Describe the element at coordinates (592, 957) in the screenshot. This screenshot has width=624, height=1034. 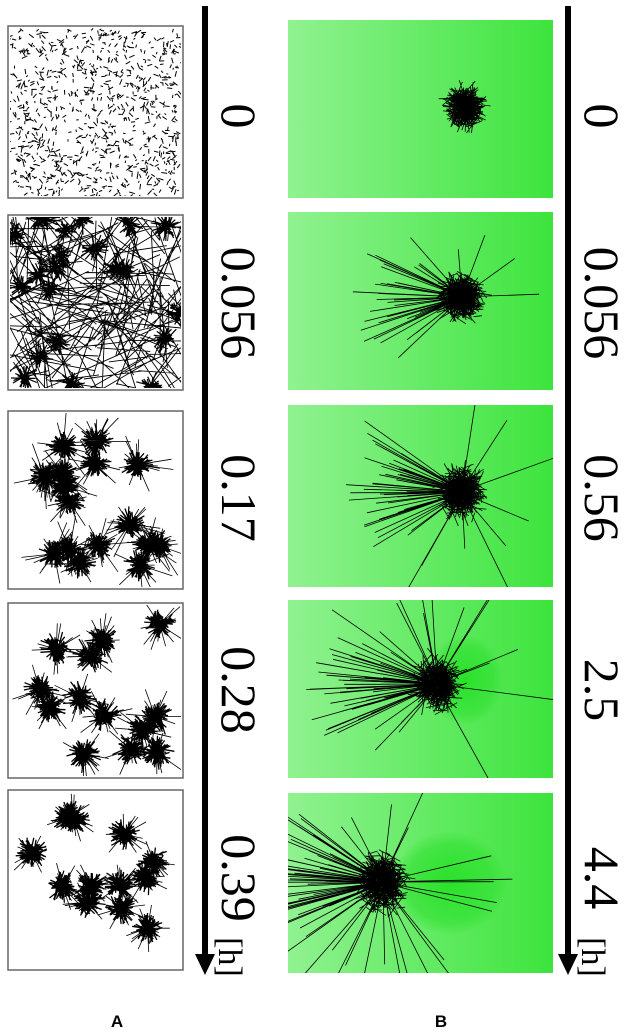
I see `panel-b-unit-label: [h]` at that location.